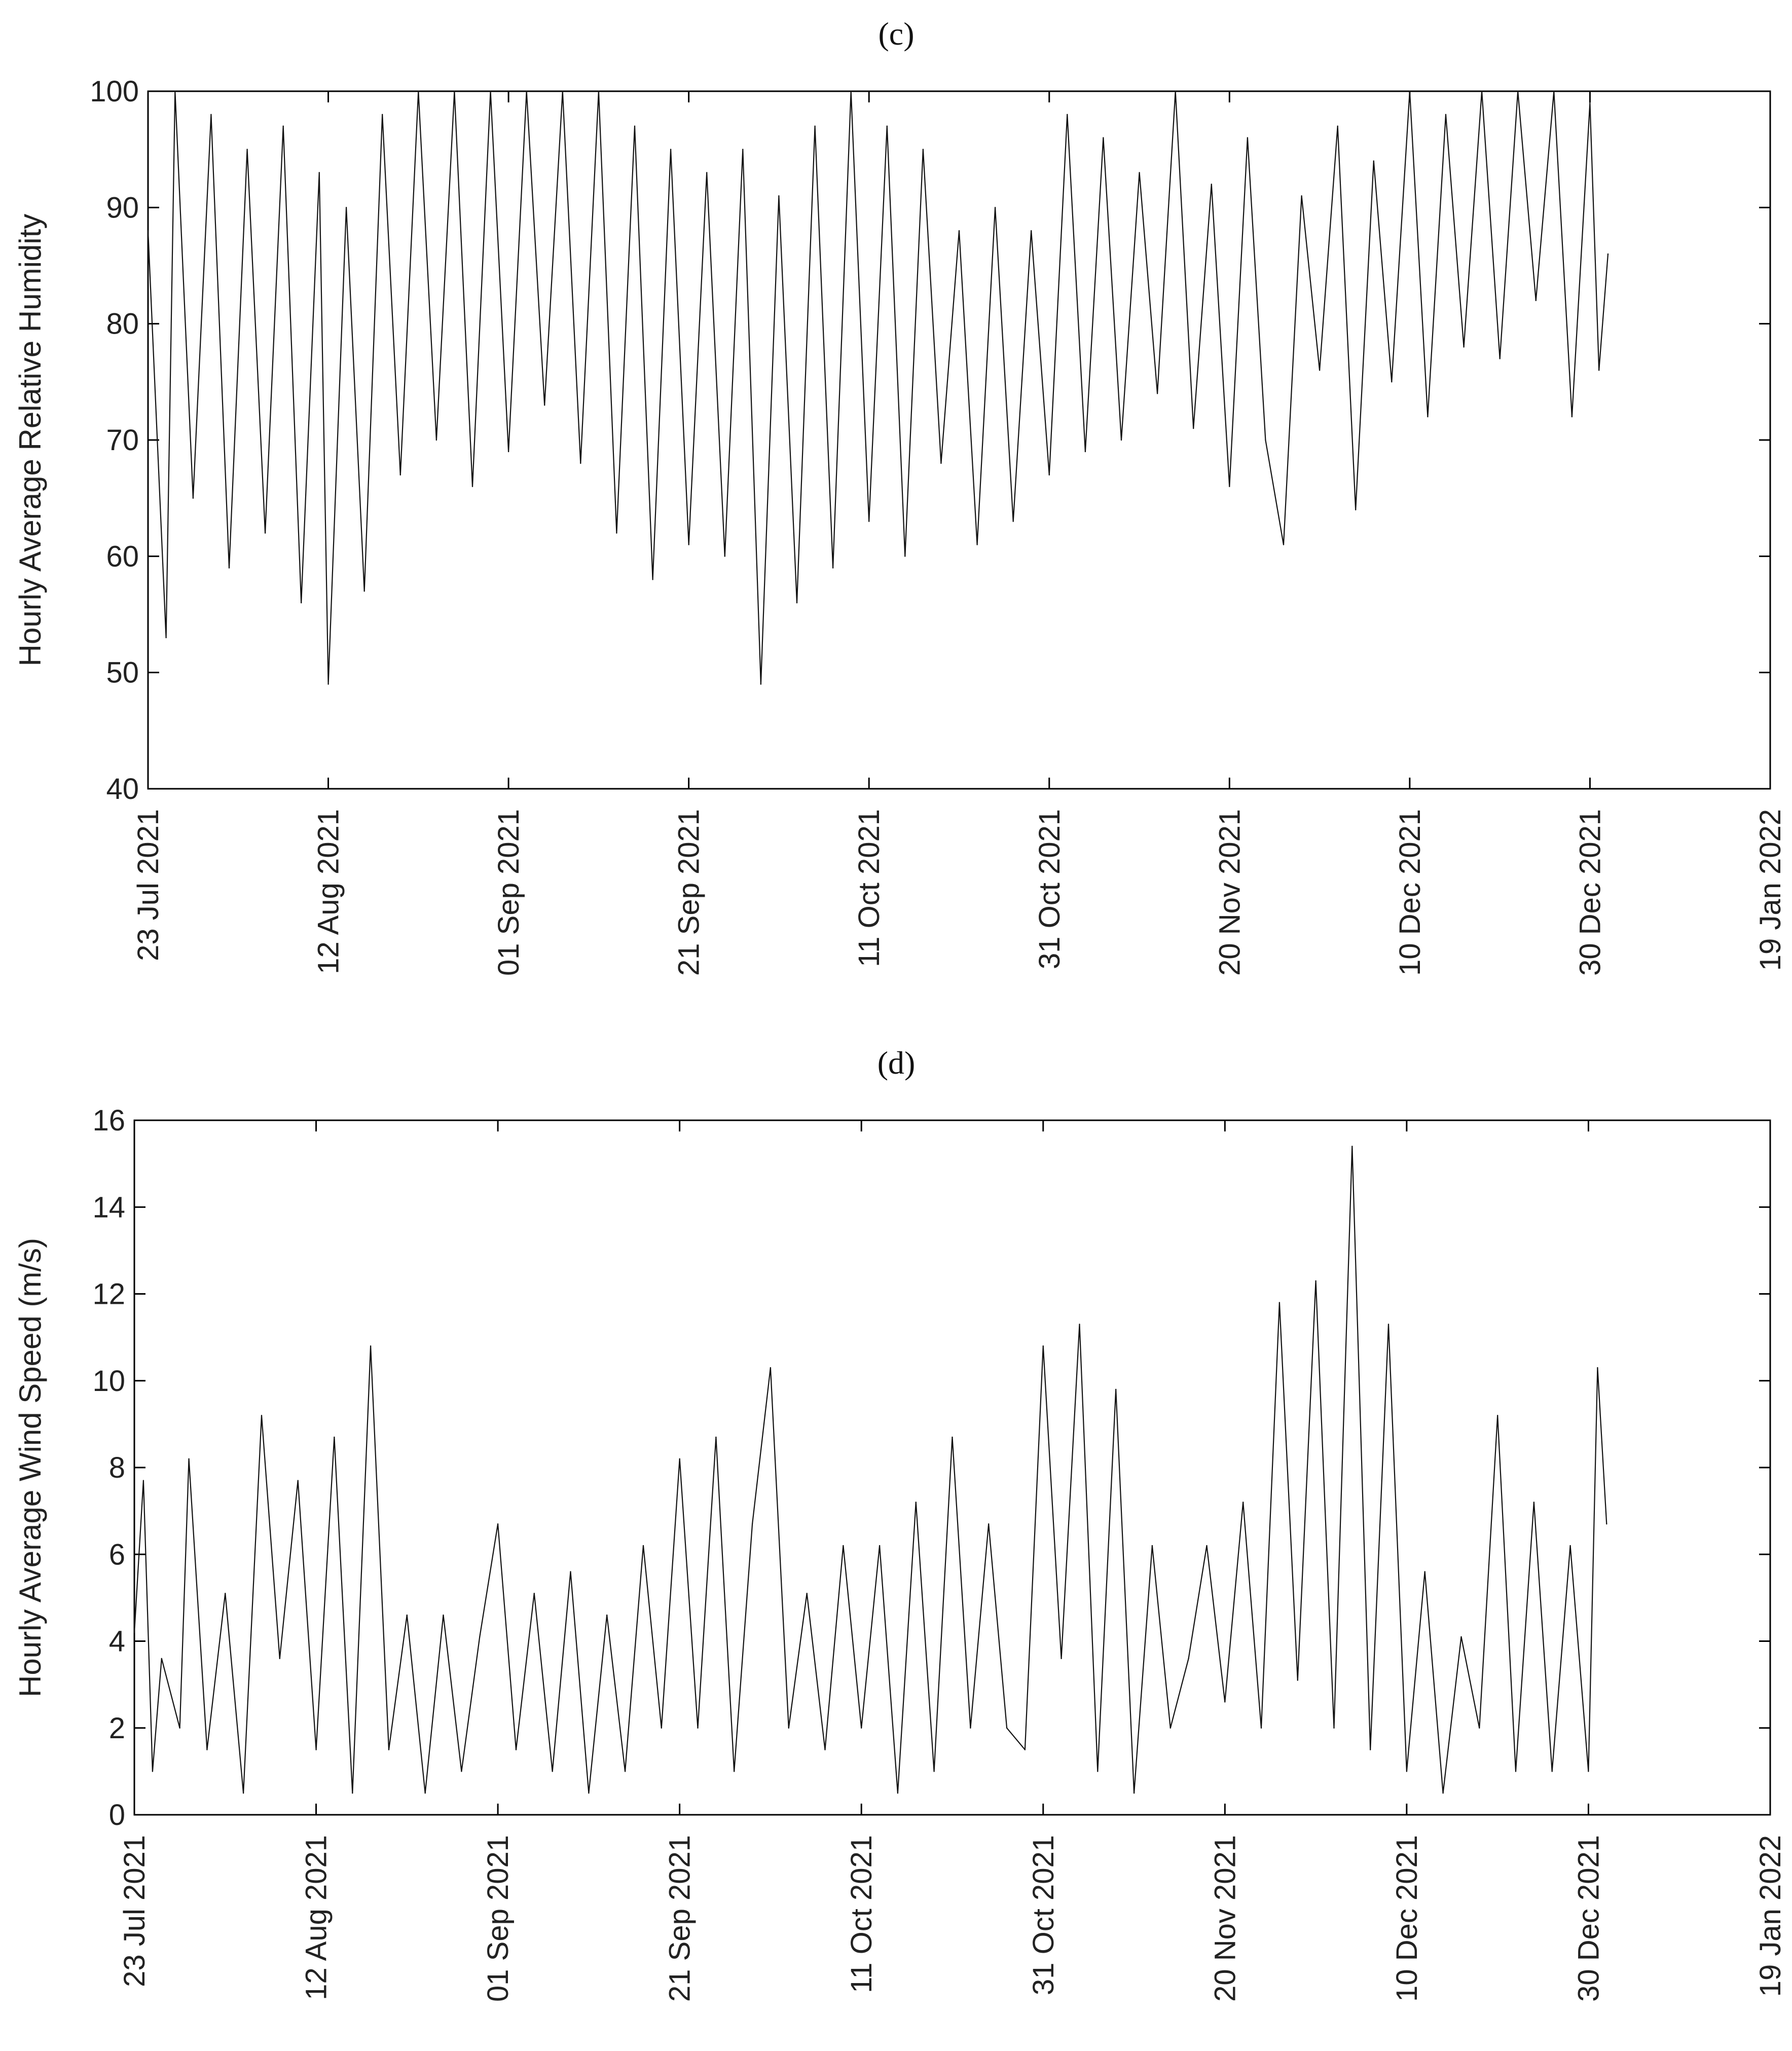  Describe the element at coordinates (1588, 1918) in the screenshot. I see `wind-x-tick-label: 30 Dec 2021` at that location.